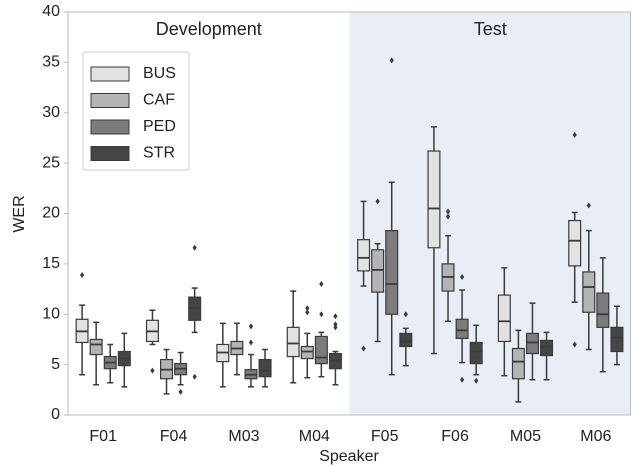 This screenshot has width=631, height=467. Describe the element at coordinates (243, 436) in the screenshot. I see `x-tick-label: M03` at that location.